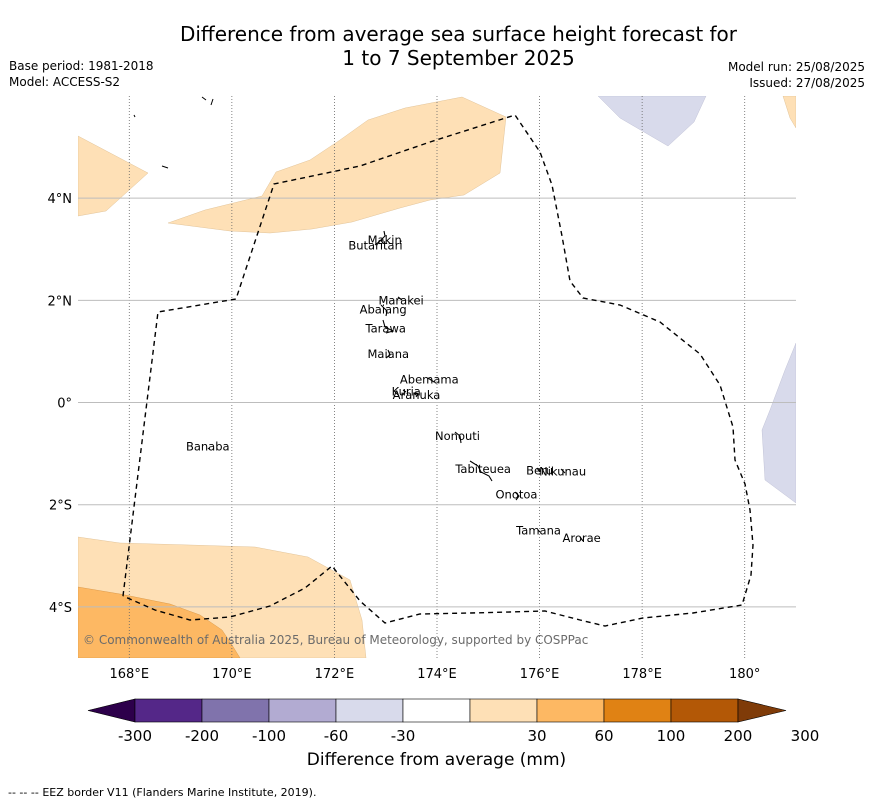 Image resolution: width=873 pixels, height=804 pixels. I want to click on island-outline-marakei, so click(400, 298).